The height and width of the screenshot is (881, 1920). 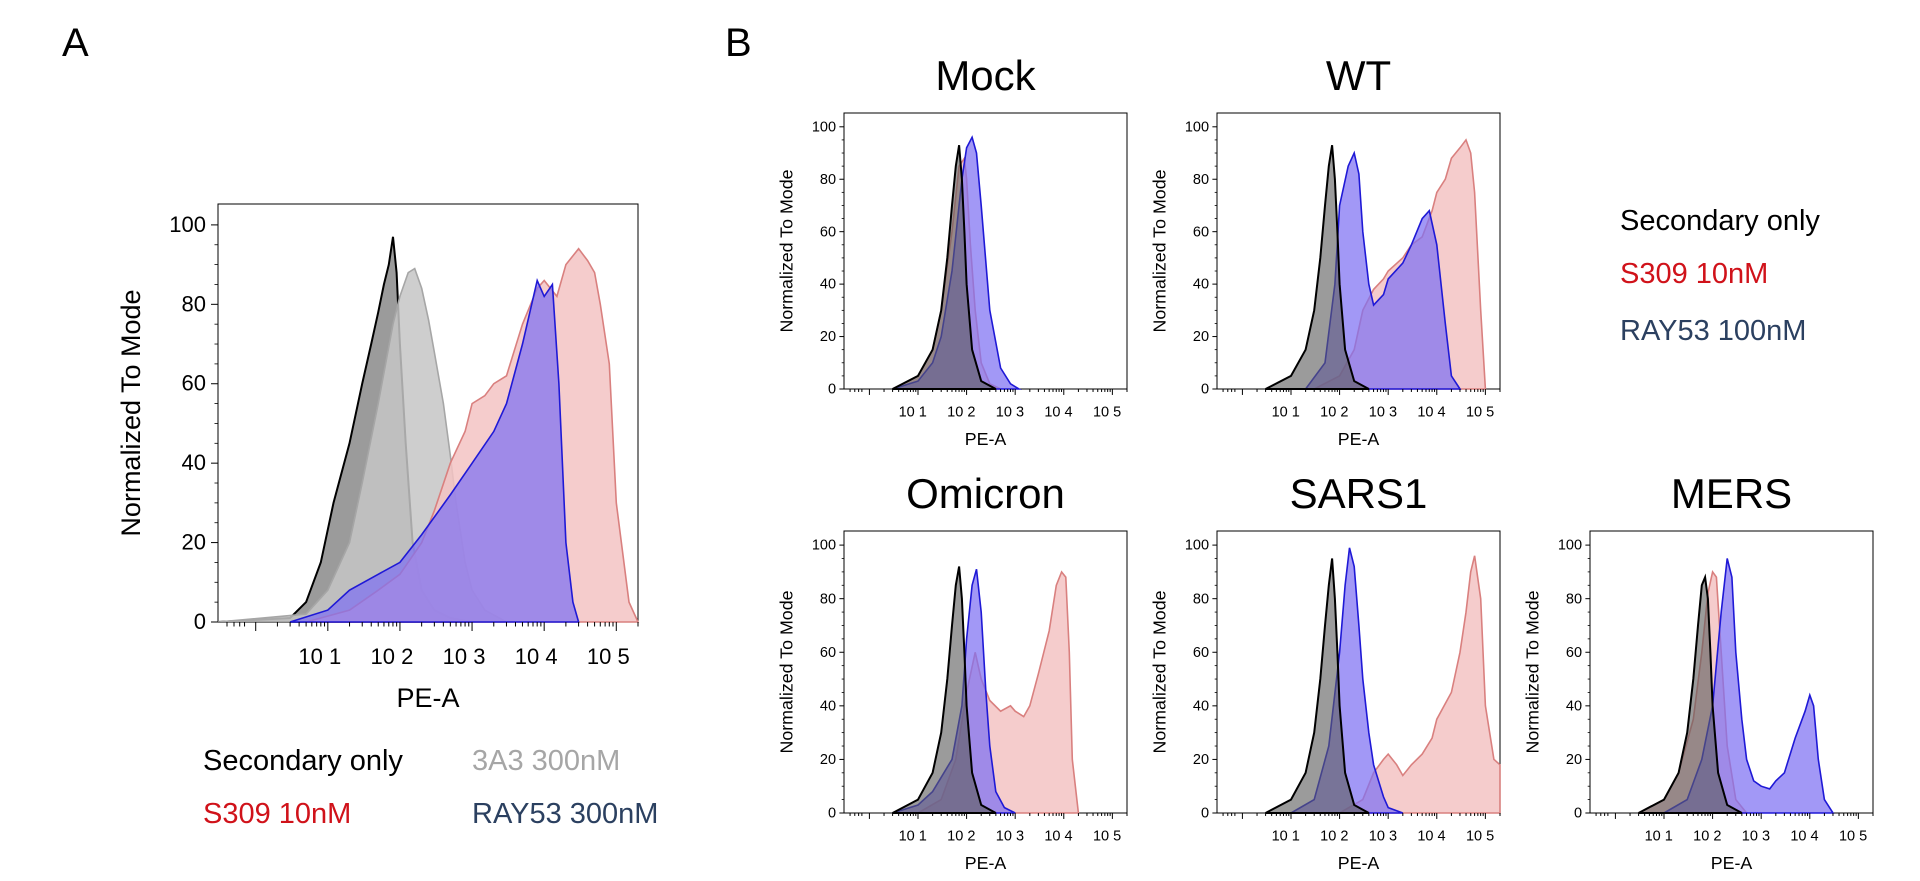 I want to click on panel-label-b: B, so click(x=738, y=43).